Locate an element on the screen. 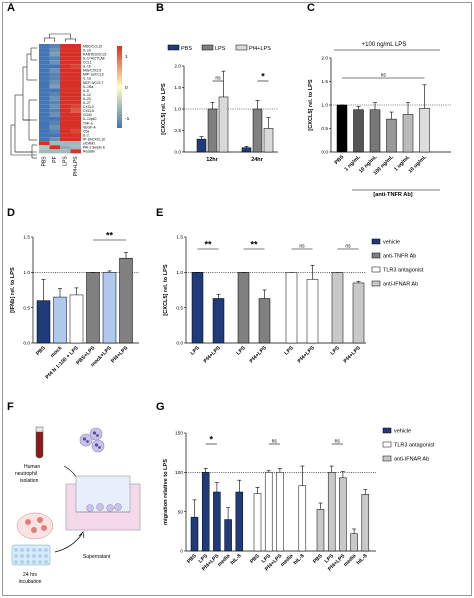  panel-e-significance-label: ** is located at coordinates (208, 245).